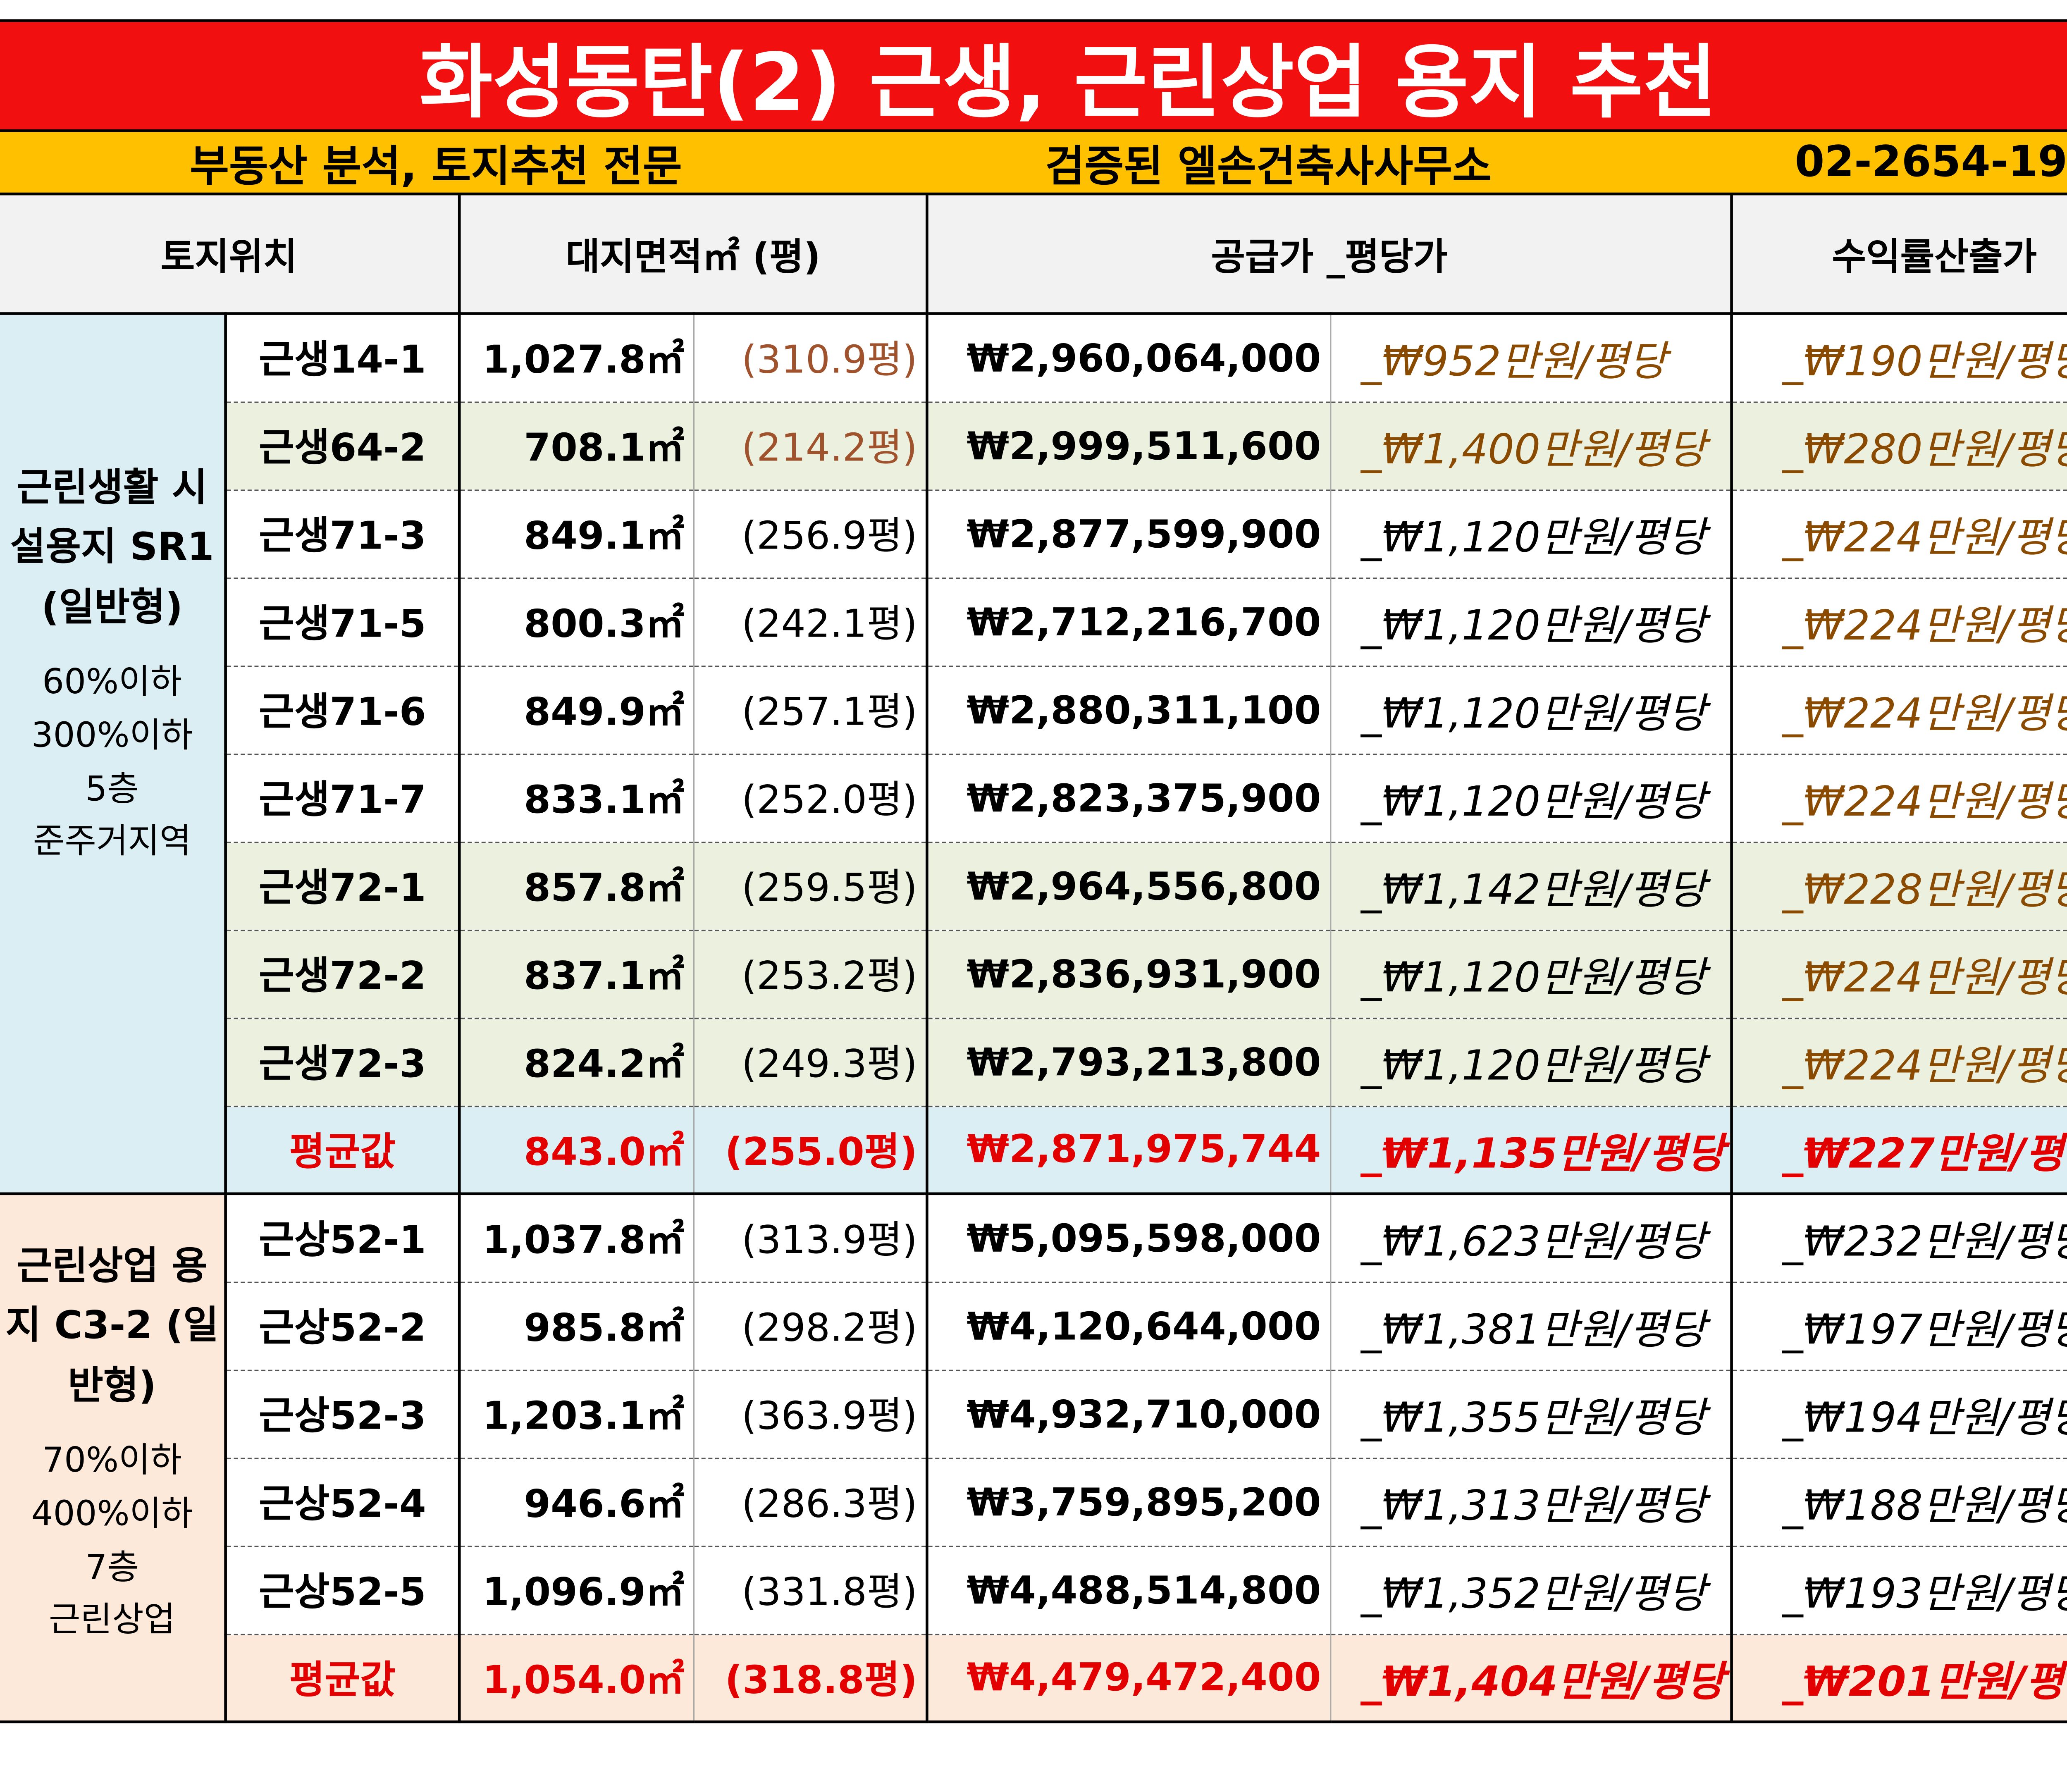 The height and width of the screenshot is (1792, 2067). I want to click on area-sqm: 849.9㎡, so click(576, 710).